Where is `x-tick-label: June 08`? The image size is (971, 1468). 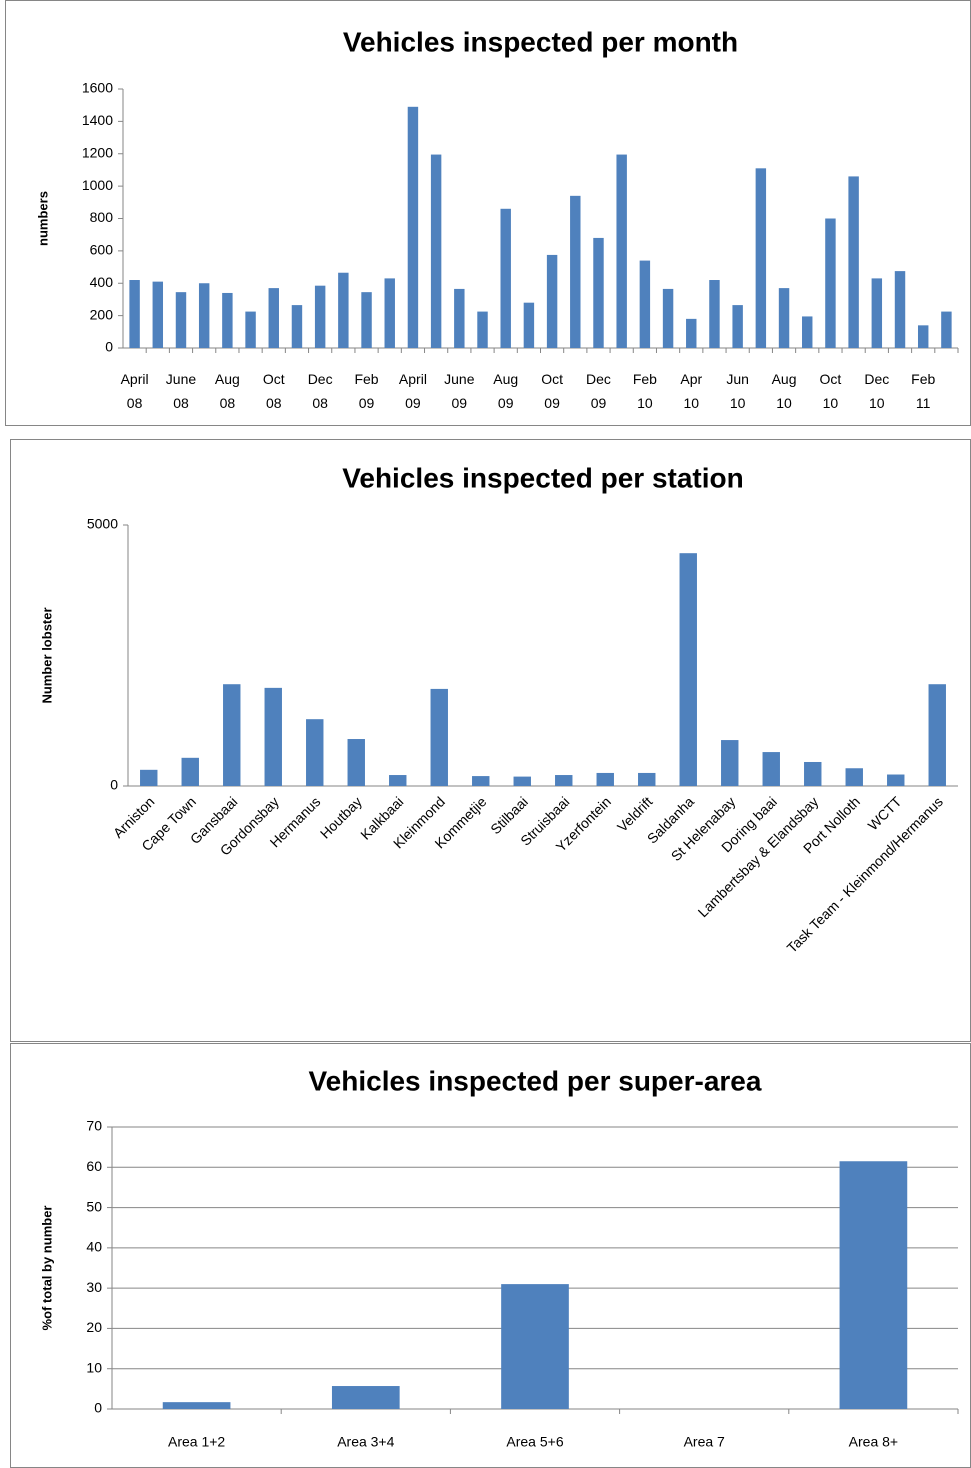 x-tick-label: June 08 is located at coordinates (181, 391).